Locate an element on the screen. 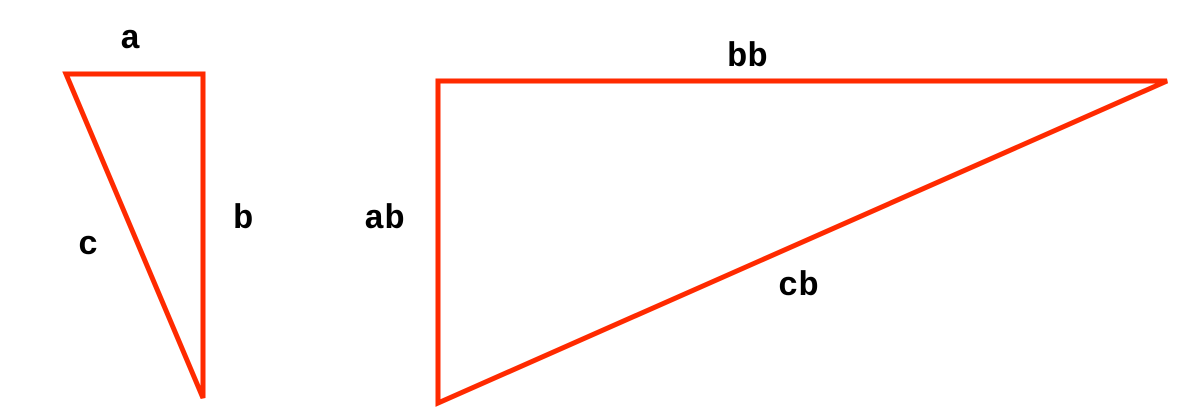 This screenshot has height=414, width=1204. large-triangle-hypotenuse-label: cb is located at coordinates (798, 287).